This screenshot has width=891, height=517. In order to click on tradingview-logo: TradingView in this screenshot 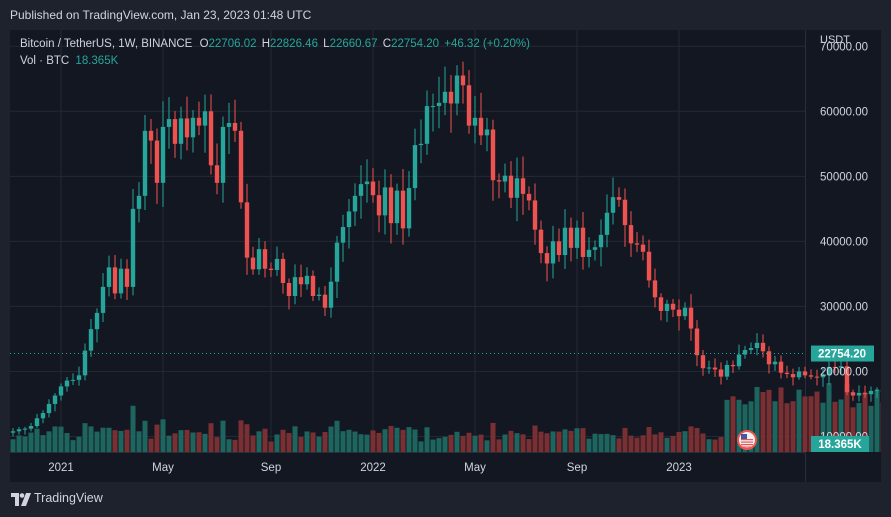, I will do `click(57, 498)`.